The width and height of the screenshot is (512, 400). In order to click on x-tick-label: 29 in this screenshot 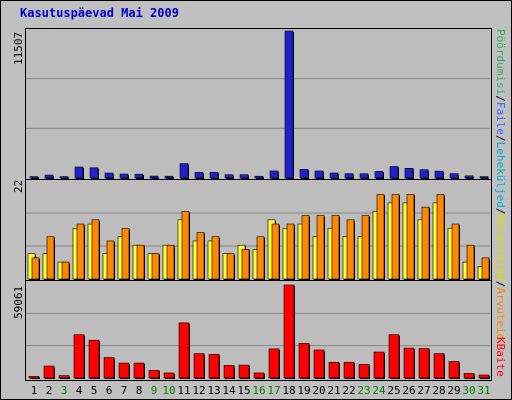, I will do `click(453, 390)`.